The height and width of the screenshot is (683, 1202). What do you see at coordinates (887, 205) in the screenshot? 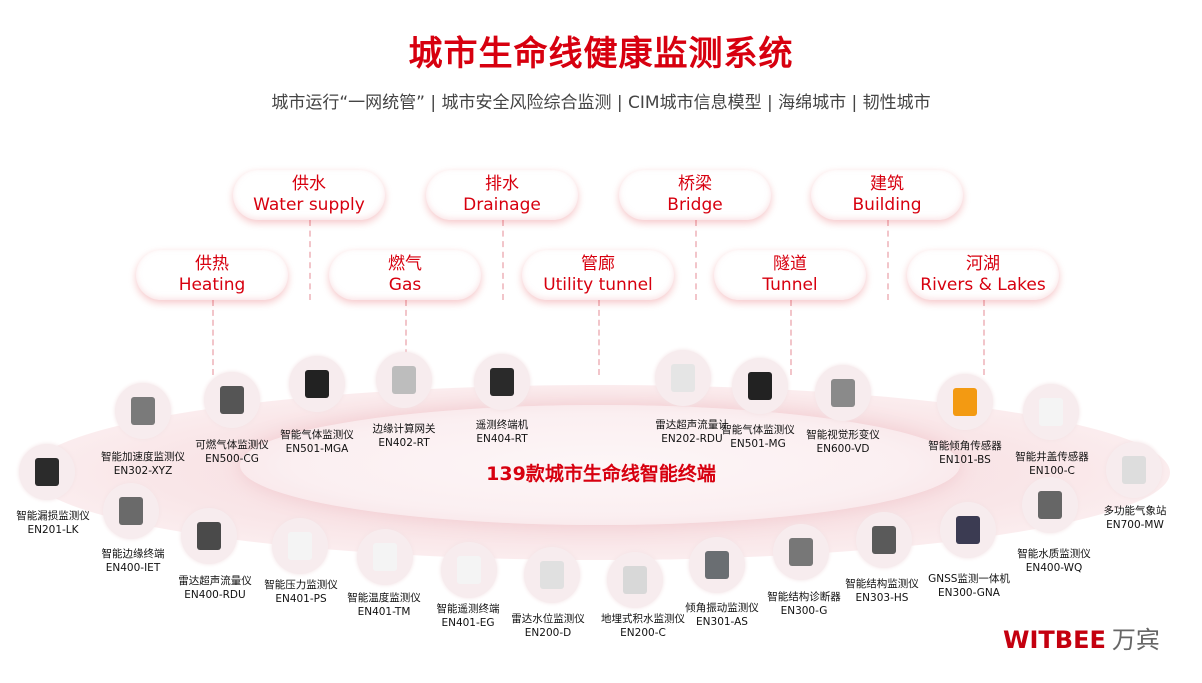
I see `category-en: Building` at bounding box center [887, 205].